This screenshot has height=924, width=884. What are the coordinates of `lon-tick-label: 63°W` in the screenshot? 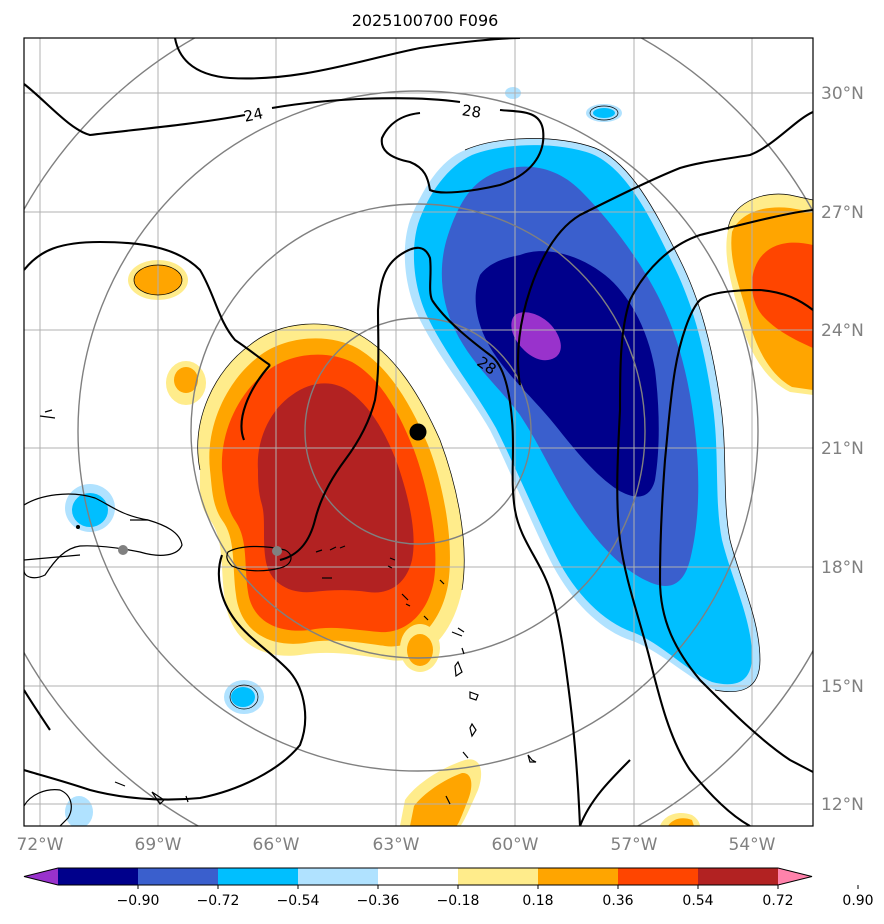 It's located at (396, 845).